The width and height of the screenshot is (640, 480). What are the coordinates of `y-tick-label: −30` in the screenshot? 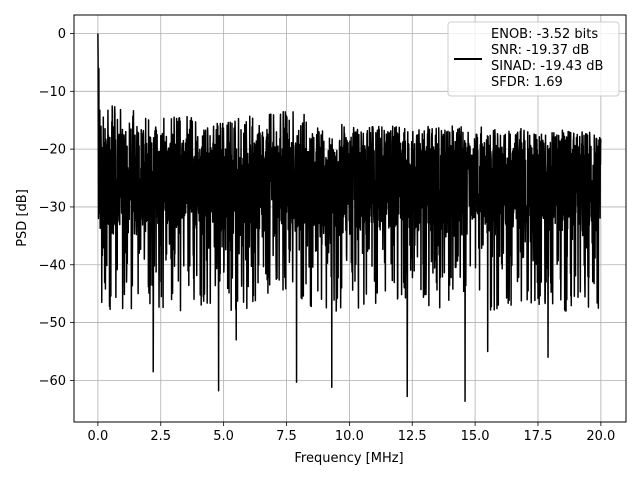 It's located at (52, 207).